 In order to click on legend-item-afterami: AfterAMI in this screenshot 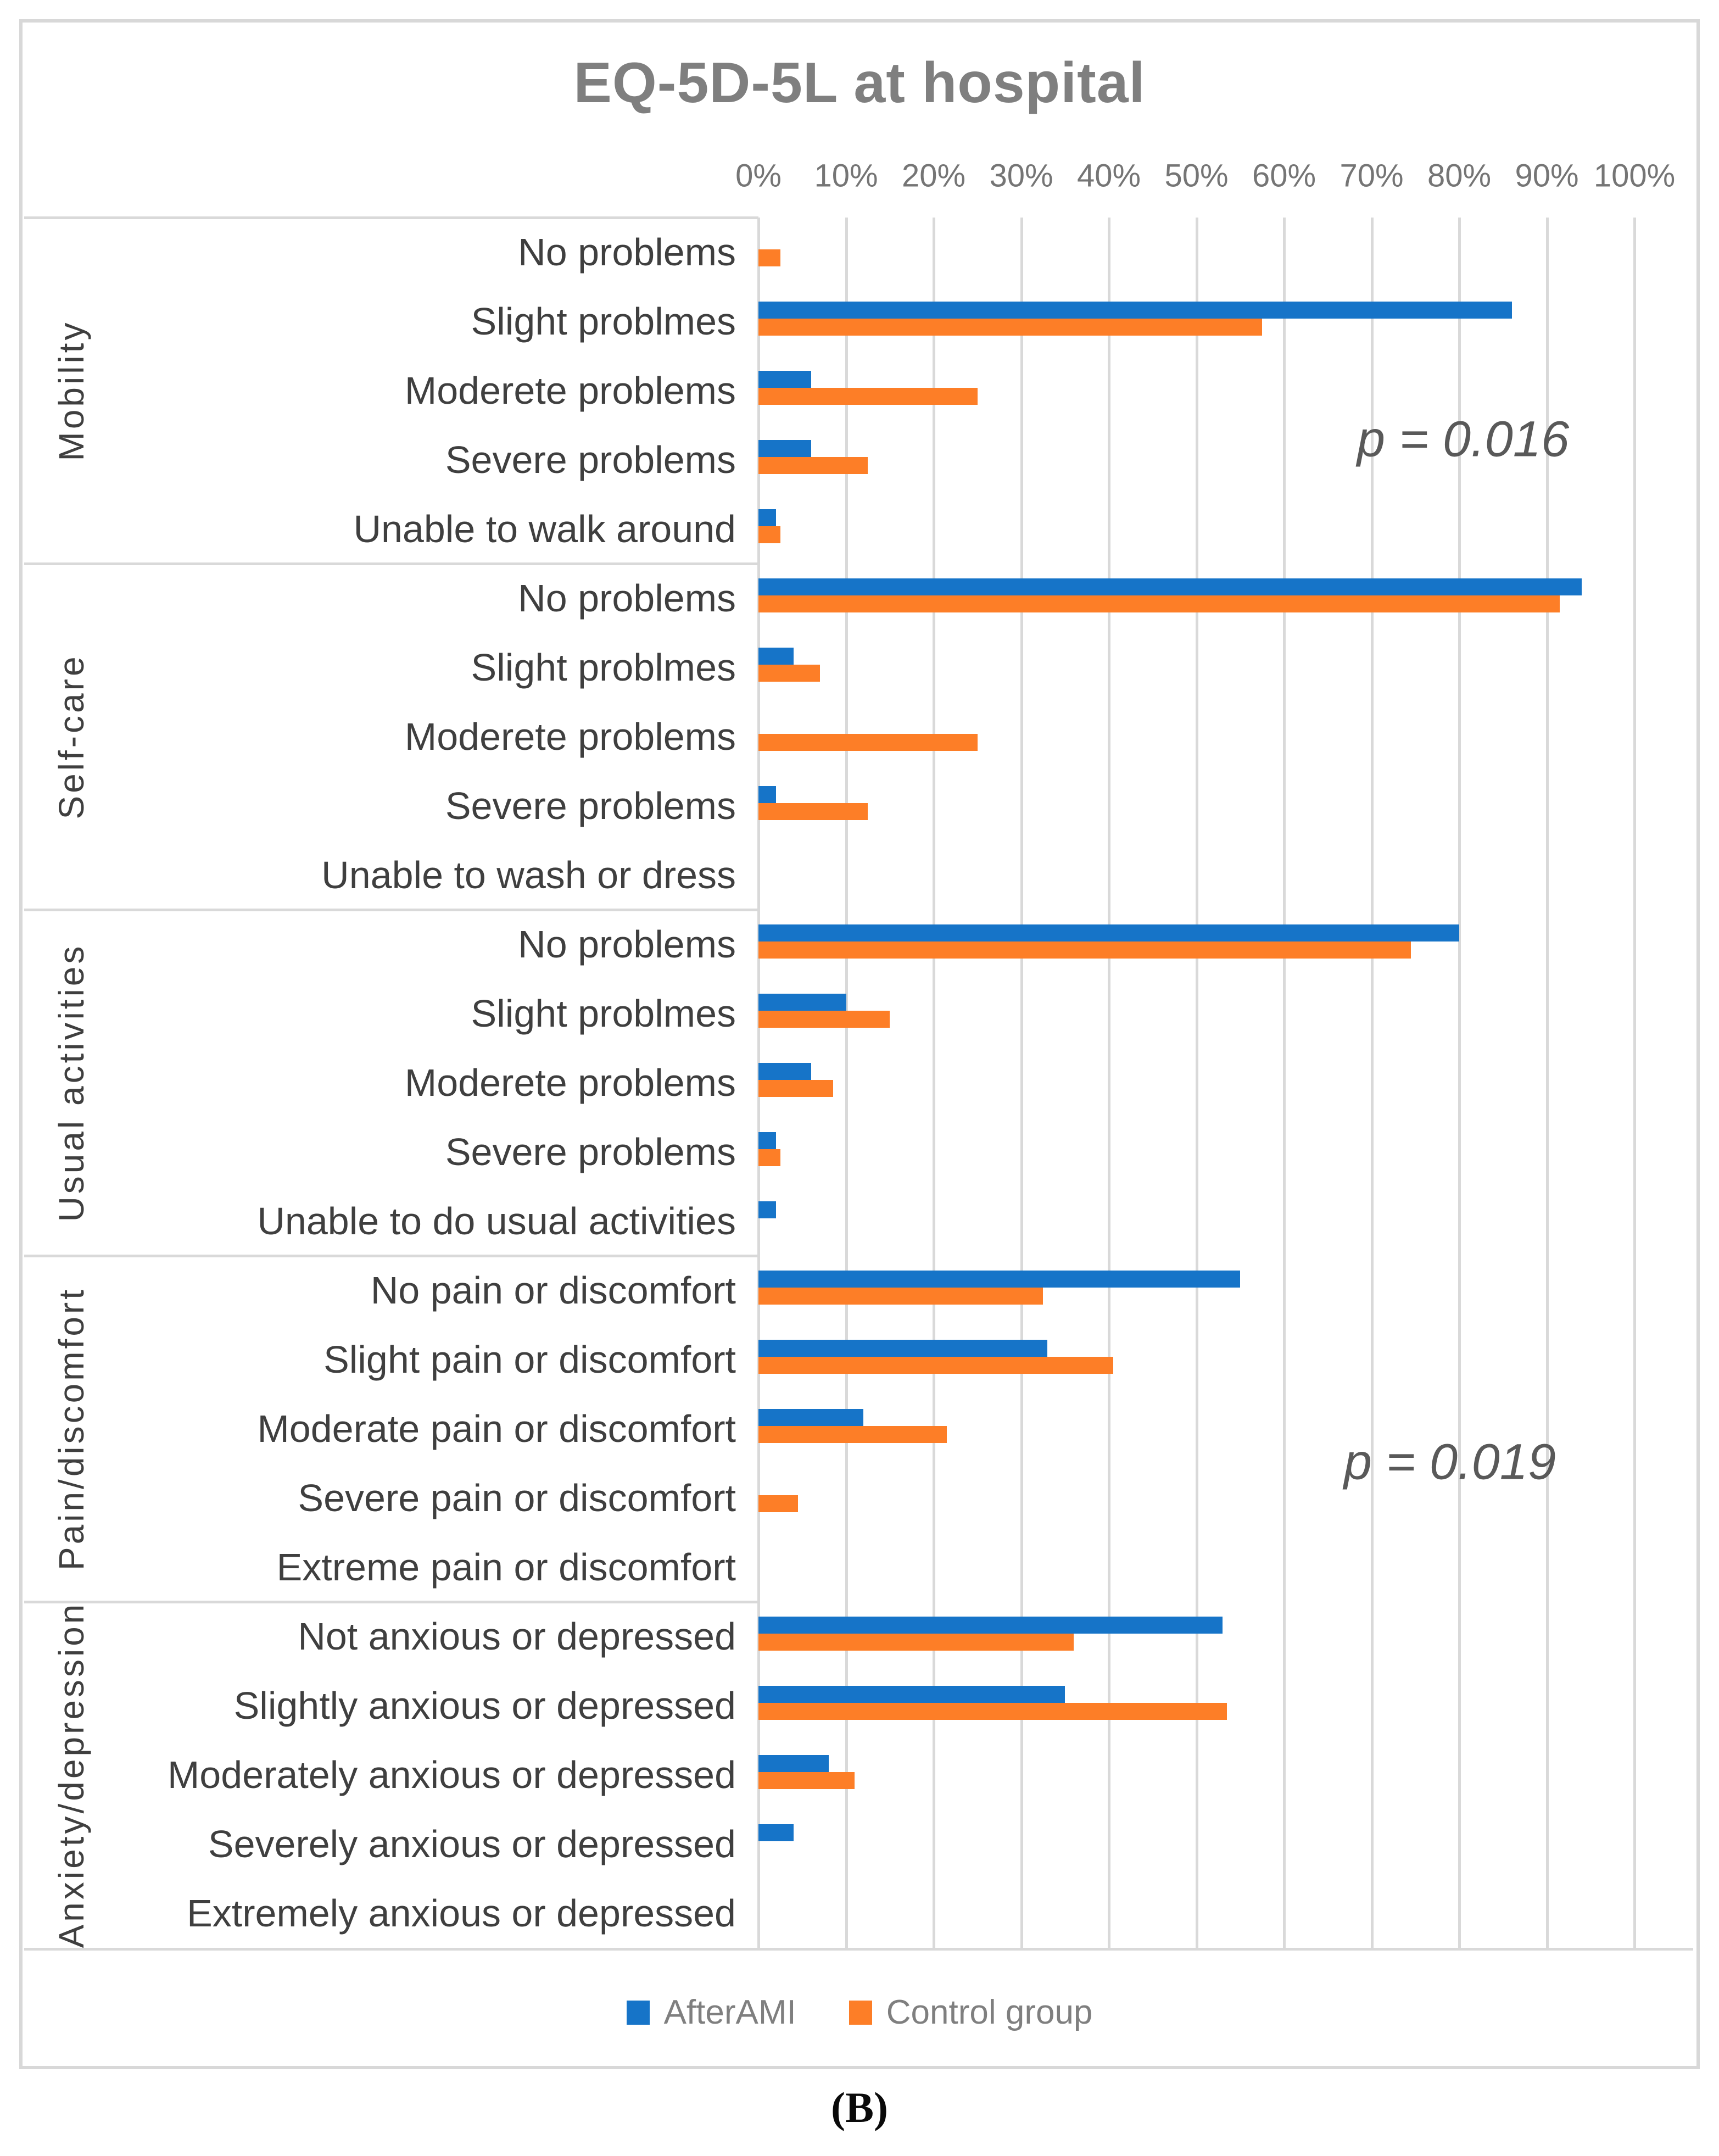, I will do `click(711, 2012)`.